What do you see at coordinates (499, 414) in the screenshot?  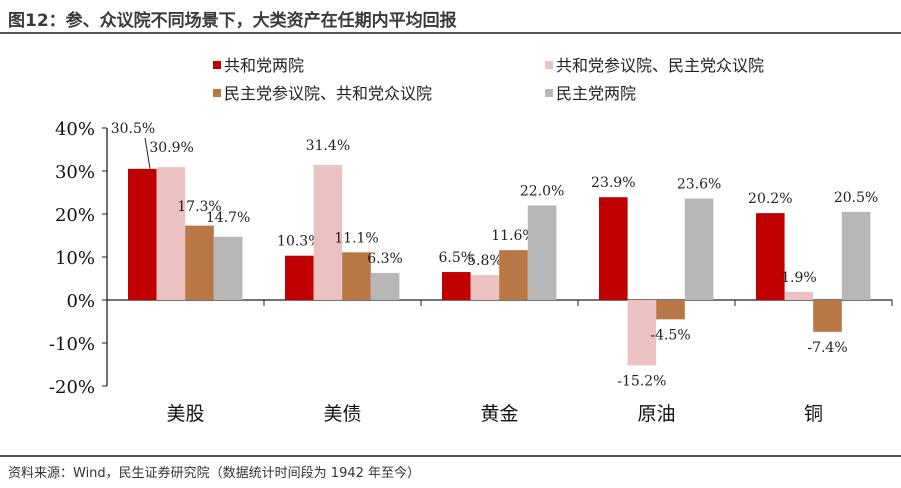 I see `x-tick-label: 黄金` at bounding box center [499, 414].